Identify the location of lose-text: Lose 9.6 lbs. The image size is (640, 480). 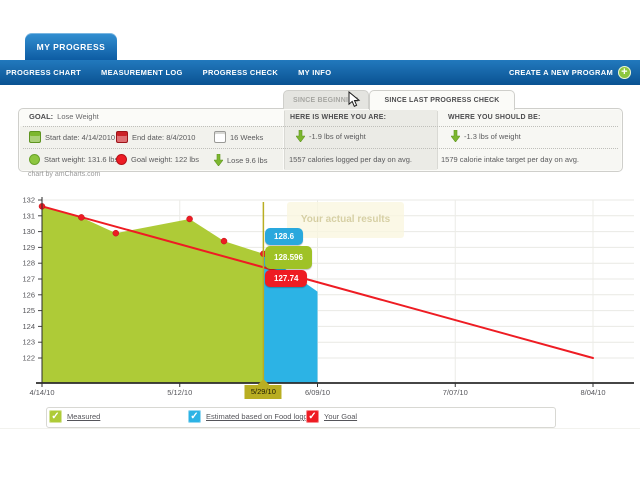
(247, 160).